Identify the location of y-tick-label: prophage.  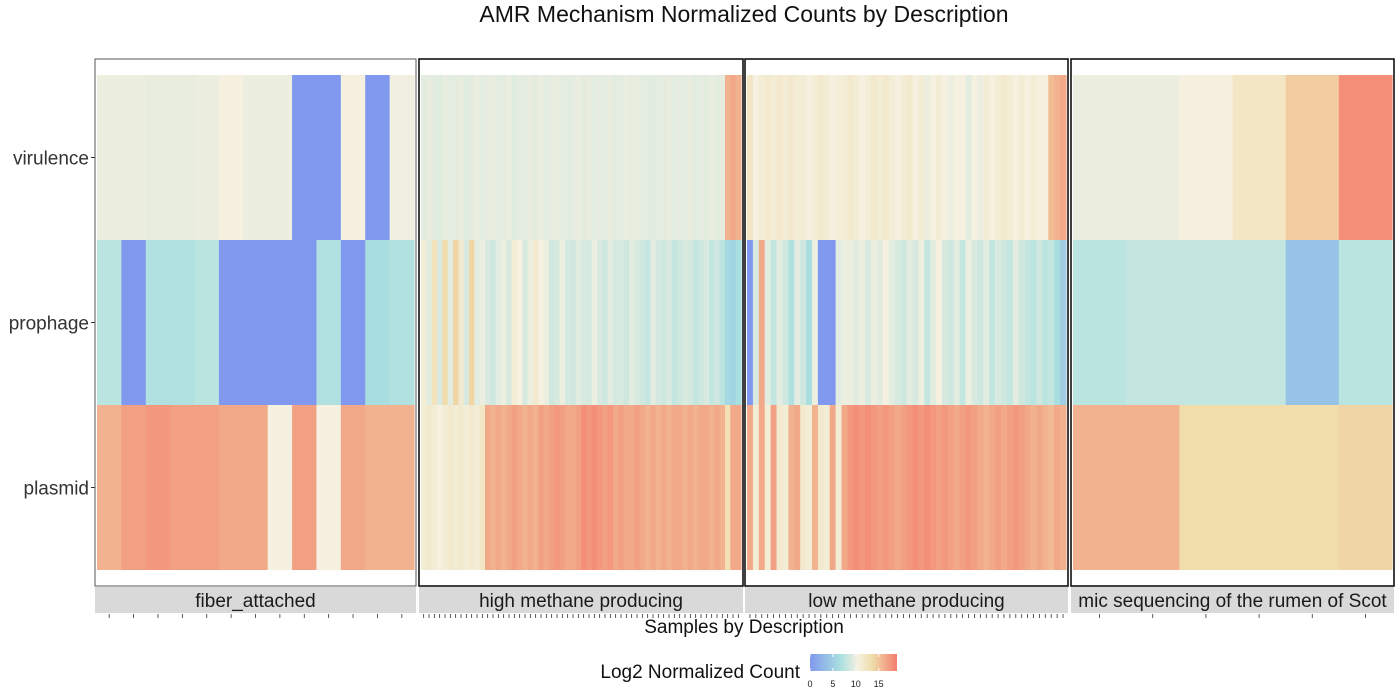
(49, 324).